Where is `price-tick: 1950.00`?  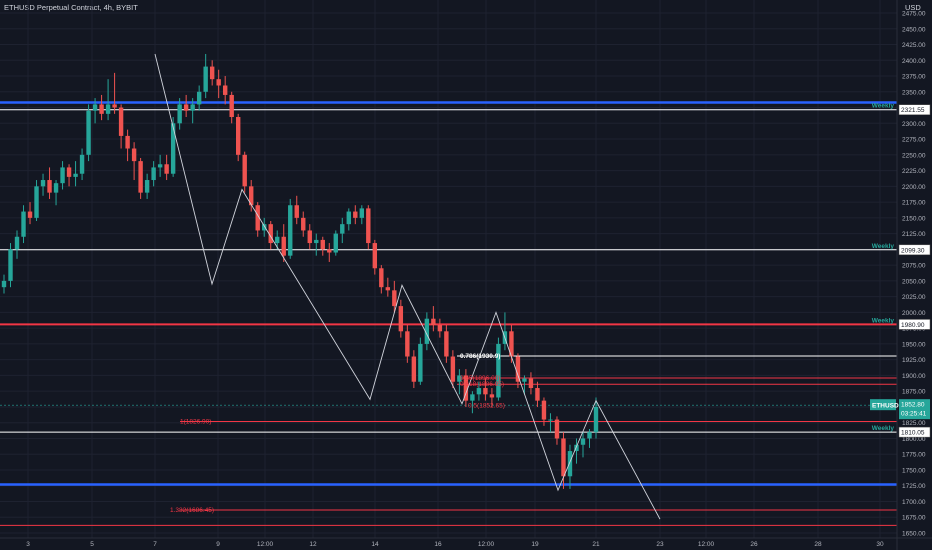 price-tick: 1950.00 is located at coordinates (914, 344).